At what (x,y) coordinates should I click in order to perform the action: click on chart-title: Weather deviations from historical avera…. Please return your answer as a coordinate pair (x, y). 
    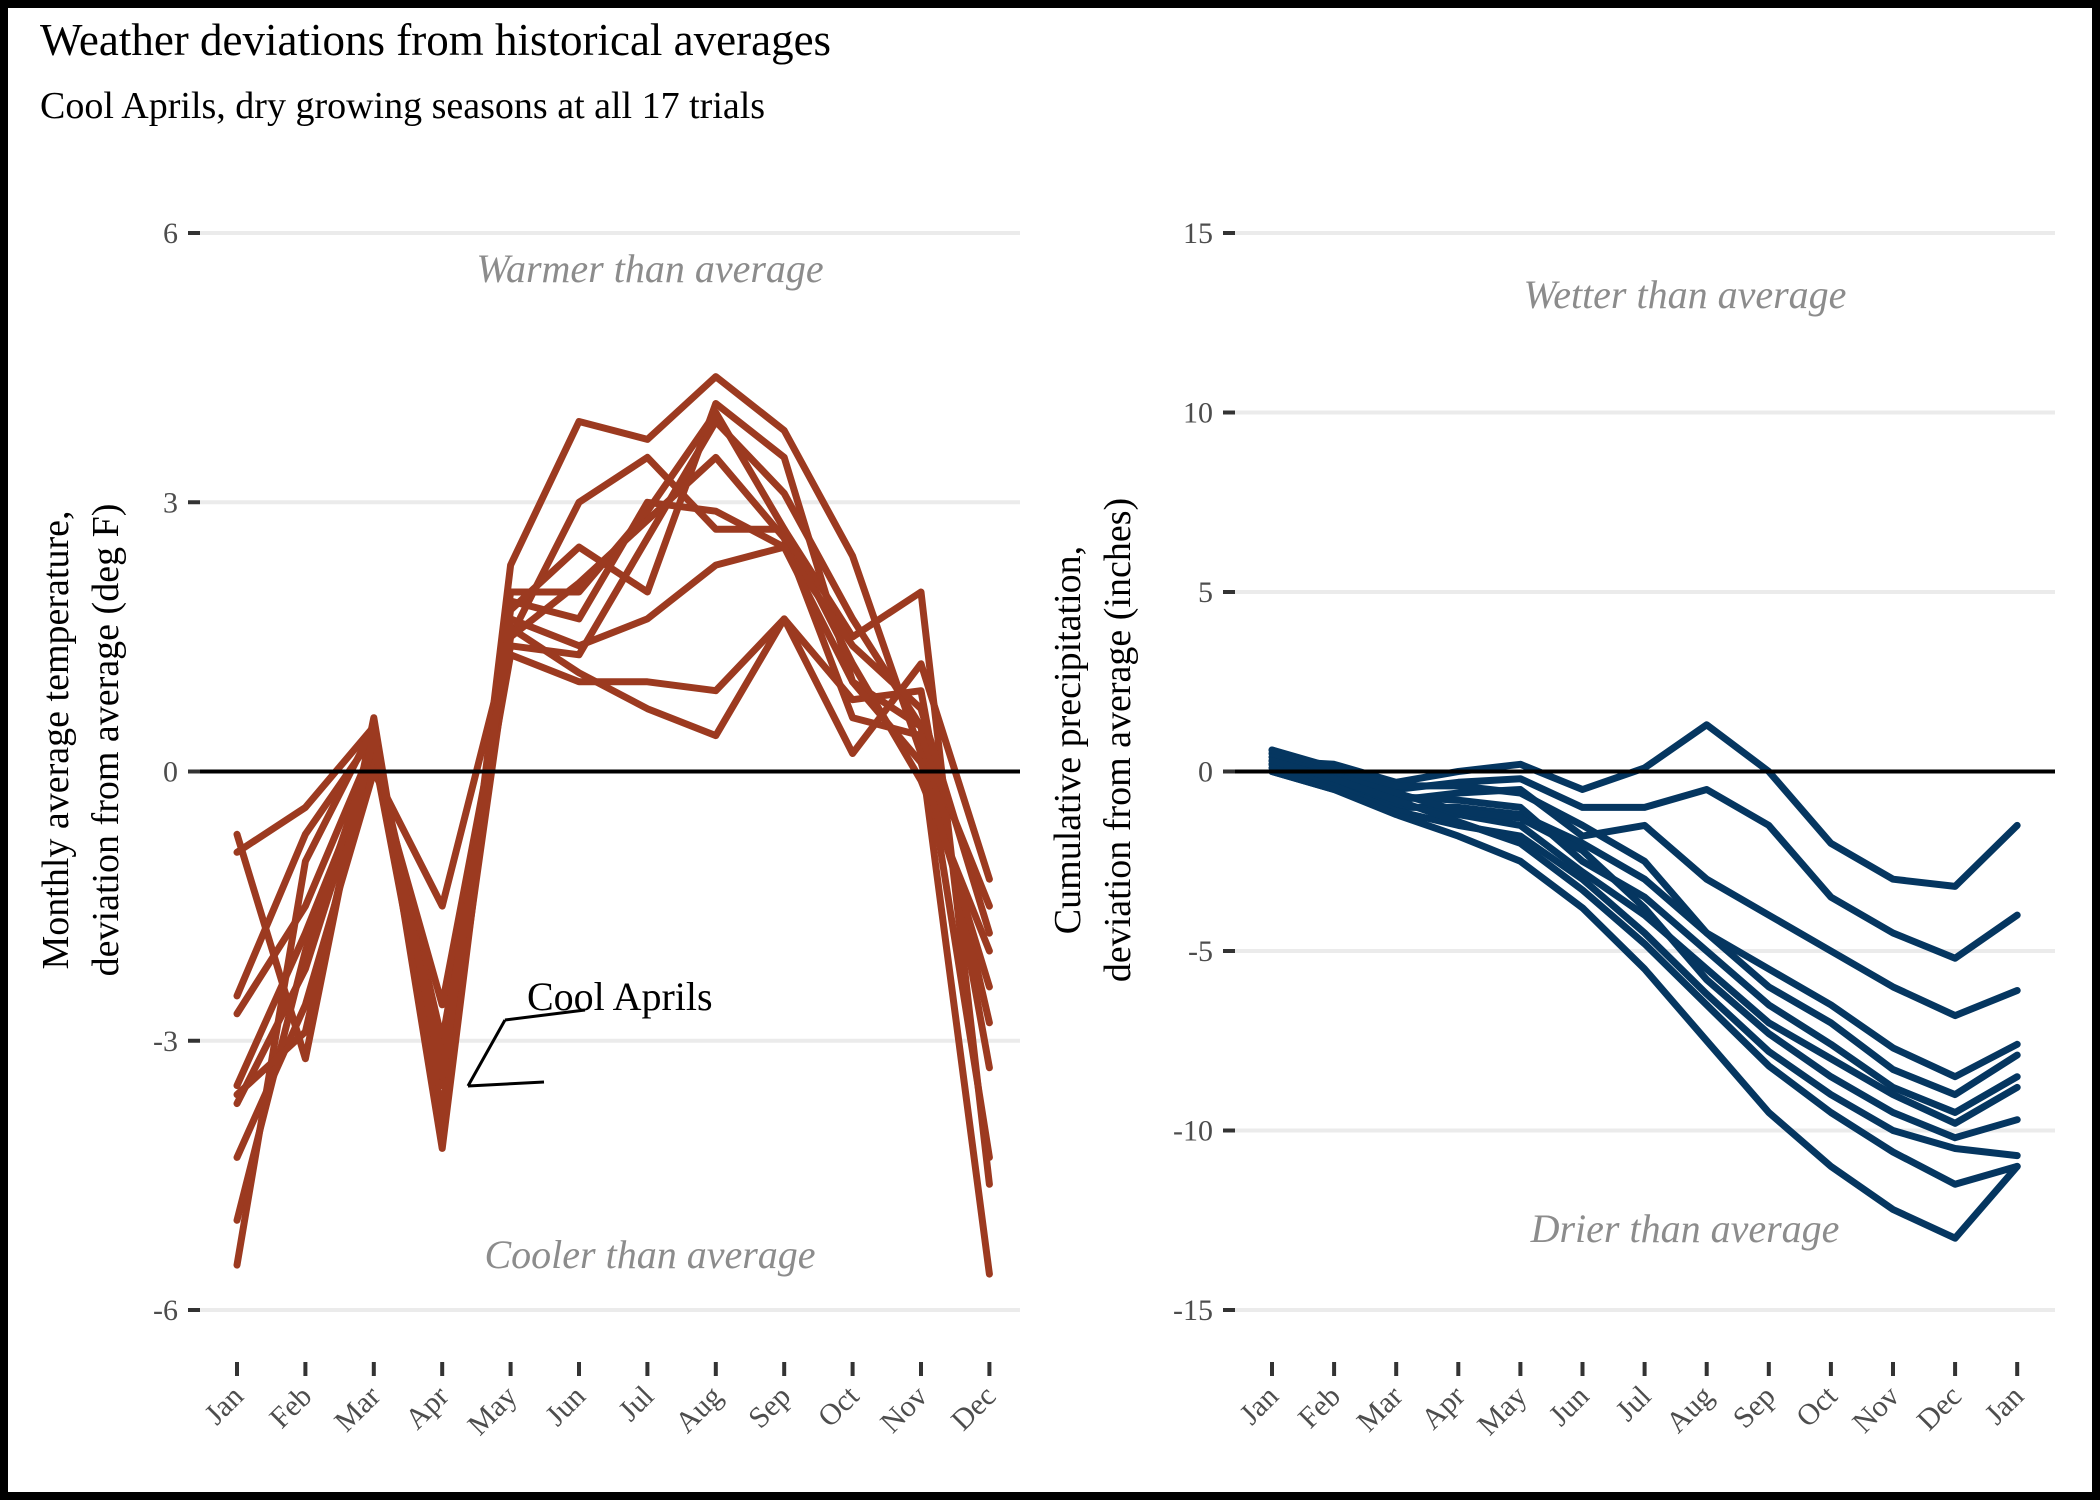
    Looking at the image, I should click on (436, 40).